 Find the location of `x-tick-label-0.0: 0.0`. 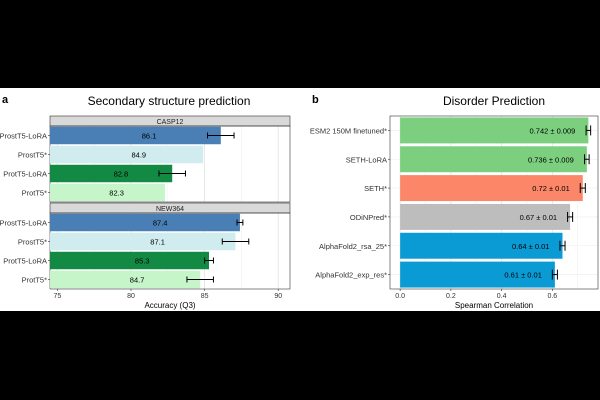

x-tick-label-0.0: 0.0 is located at coordinates (400, 296).